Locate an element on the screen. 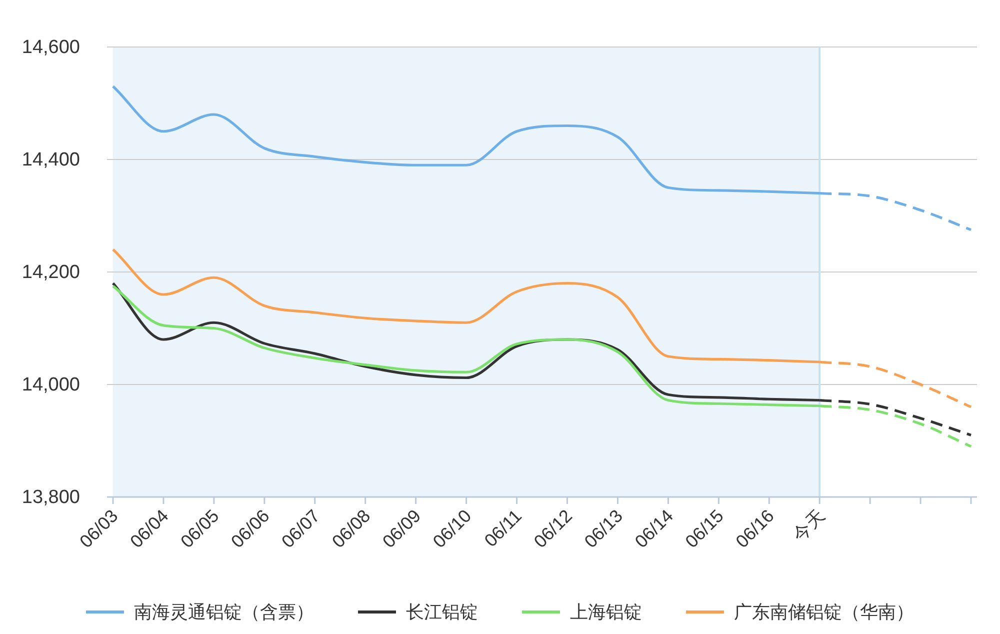 This screenshot has width=1000, height=634. y-tick-label: 14,600 is located at coordinates (51, 47).